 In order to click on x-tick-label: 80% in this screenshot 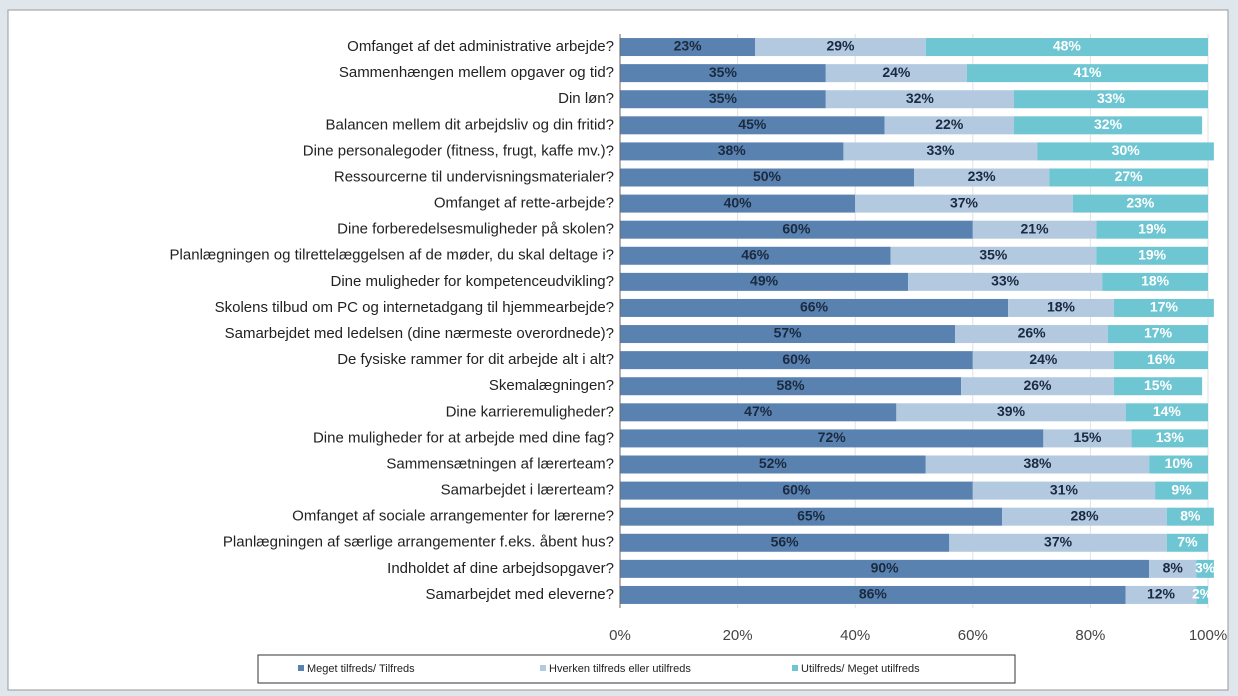, I will do `click(1090, 635)`.